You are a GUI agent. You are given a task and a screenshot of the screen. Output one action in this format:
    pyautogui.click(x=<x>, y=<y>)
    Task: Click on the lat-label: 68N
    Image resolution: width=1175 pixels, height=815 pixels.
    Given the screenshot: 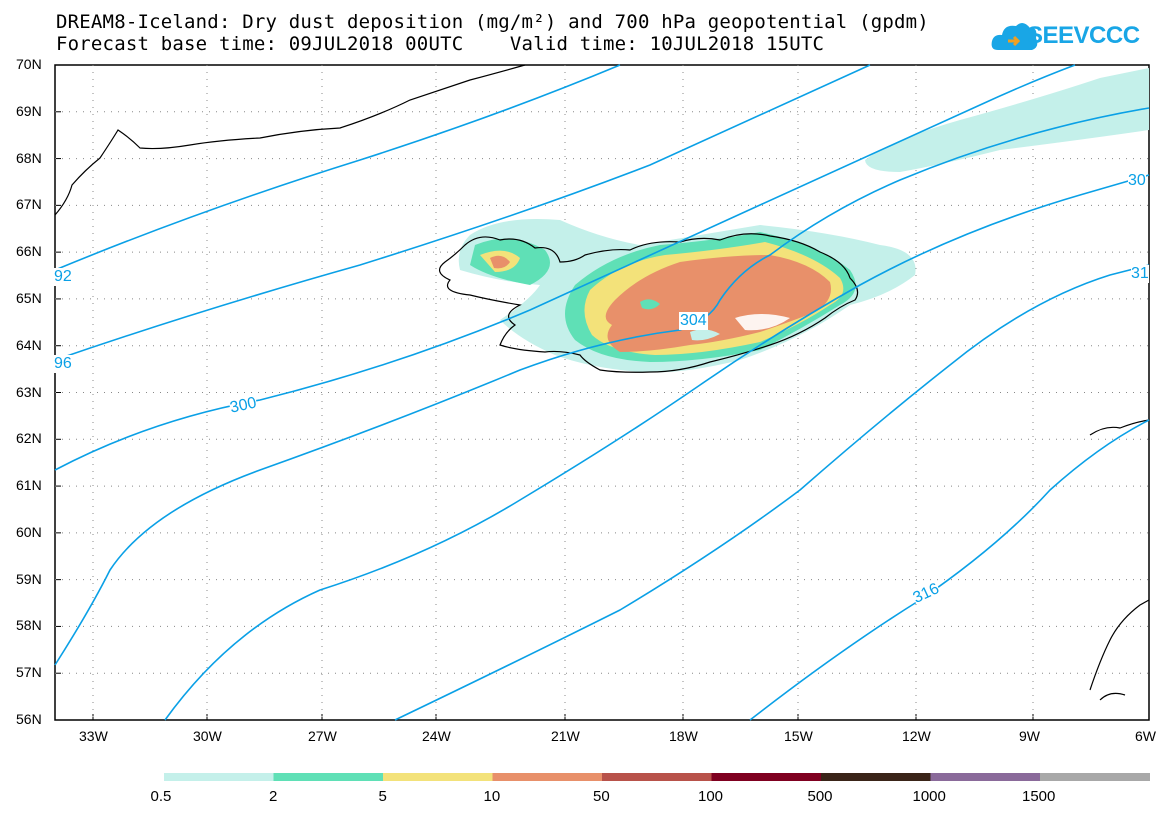 What is the action you would take?
    pyautogui.click(x=29, y=157)
    